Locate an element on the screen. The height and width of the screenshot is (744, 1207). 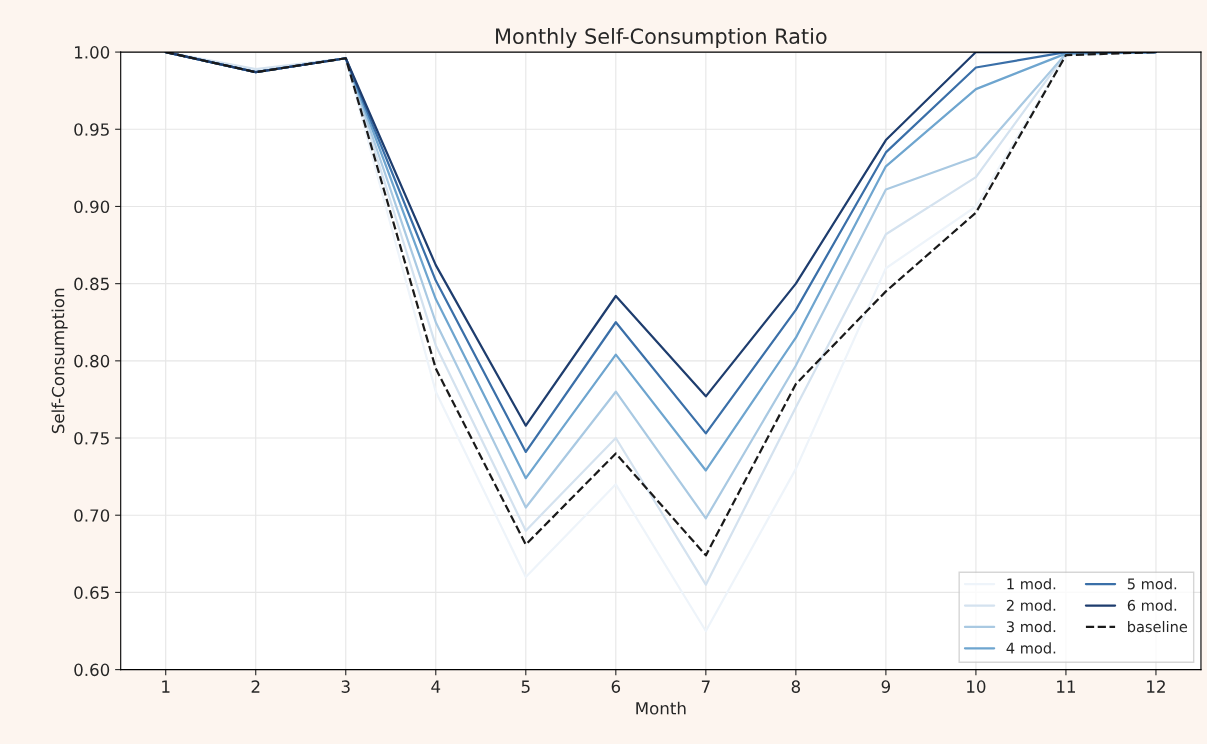
y-axis-title: Self-Consumption is located at coordinates (59, 361).